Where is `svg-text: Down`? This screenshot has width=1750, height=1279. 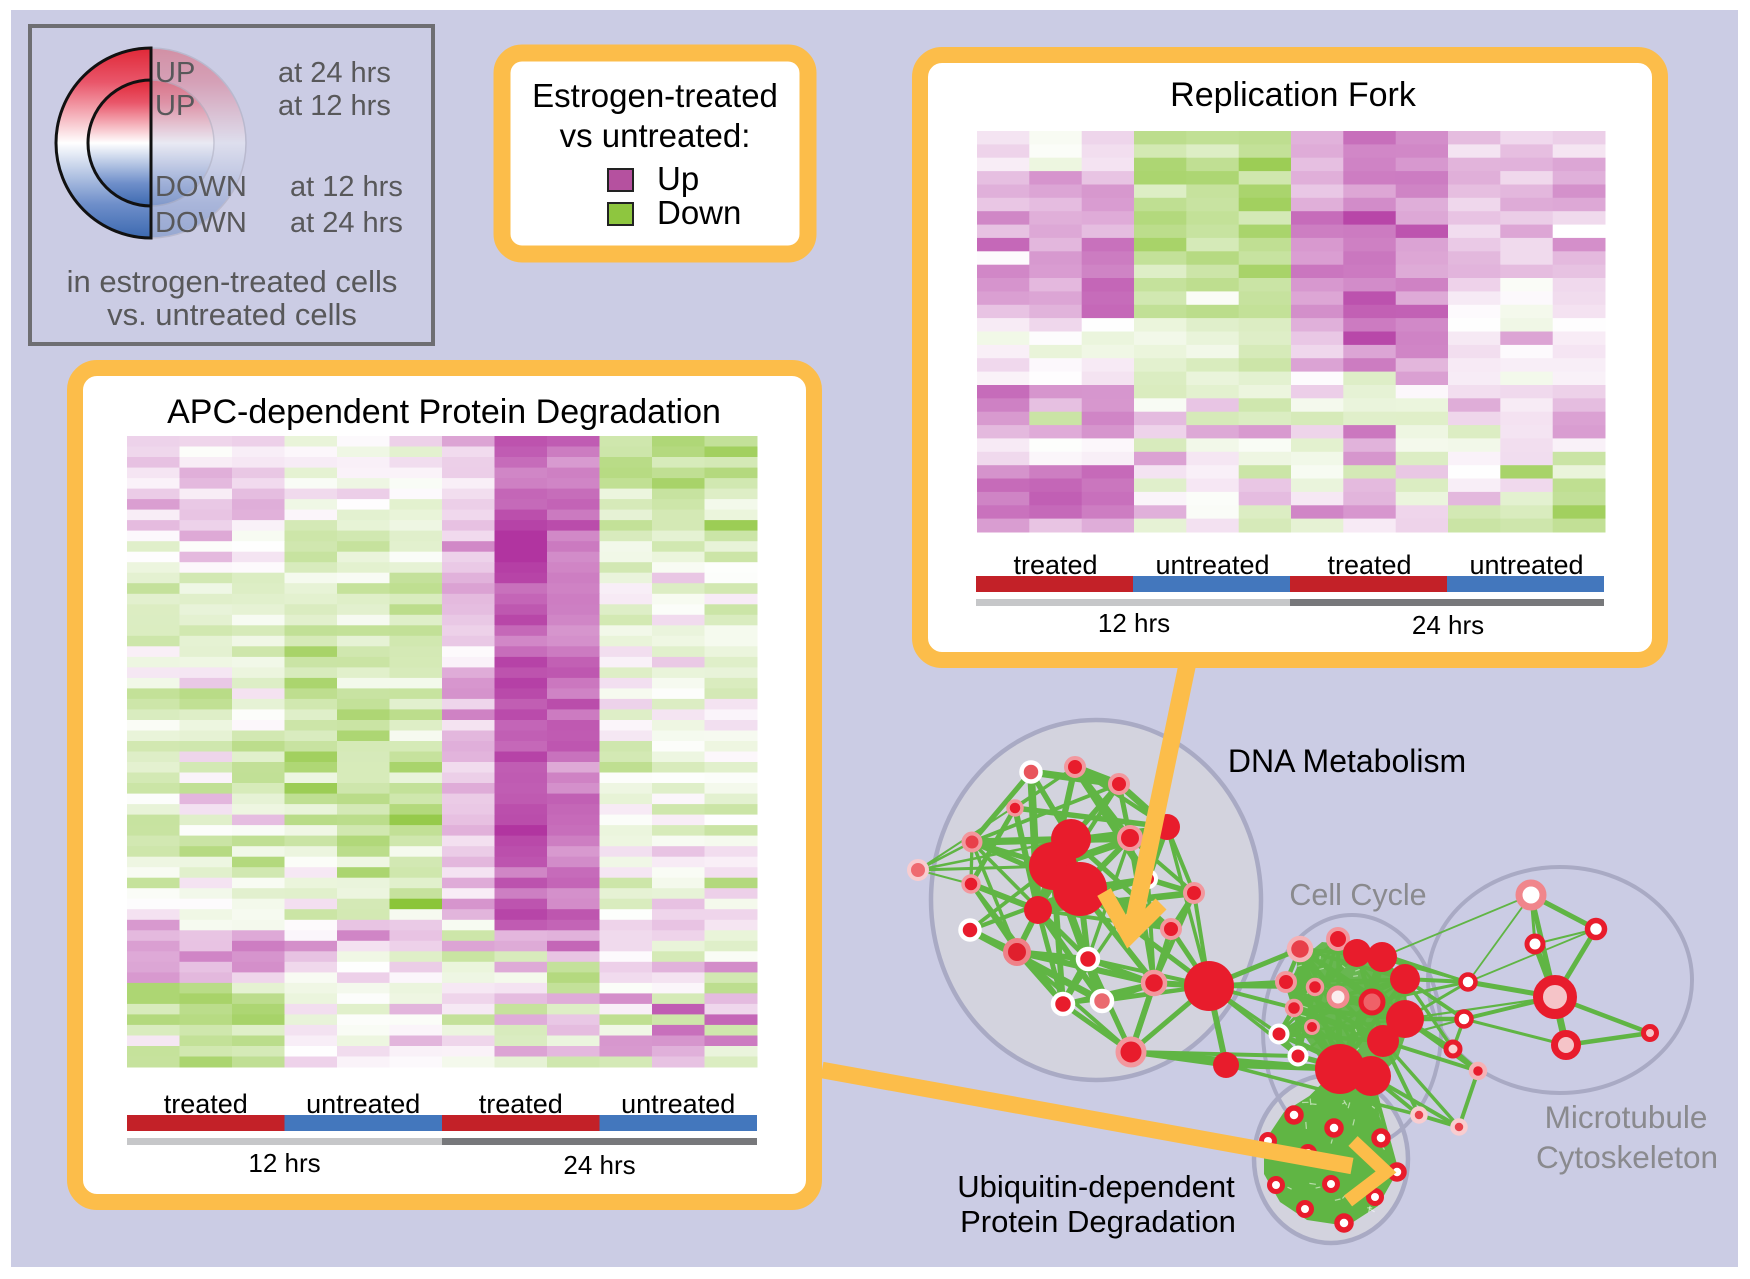
svg-text: Down is located at coordinates (699, 212).